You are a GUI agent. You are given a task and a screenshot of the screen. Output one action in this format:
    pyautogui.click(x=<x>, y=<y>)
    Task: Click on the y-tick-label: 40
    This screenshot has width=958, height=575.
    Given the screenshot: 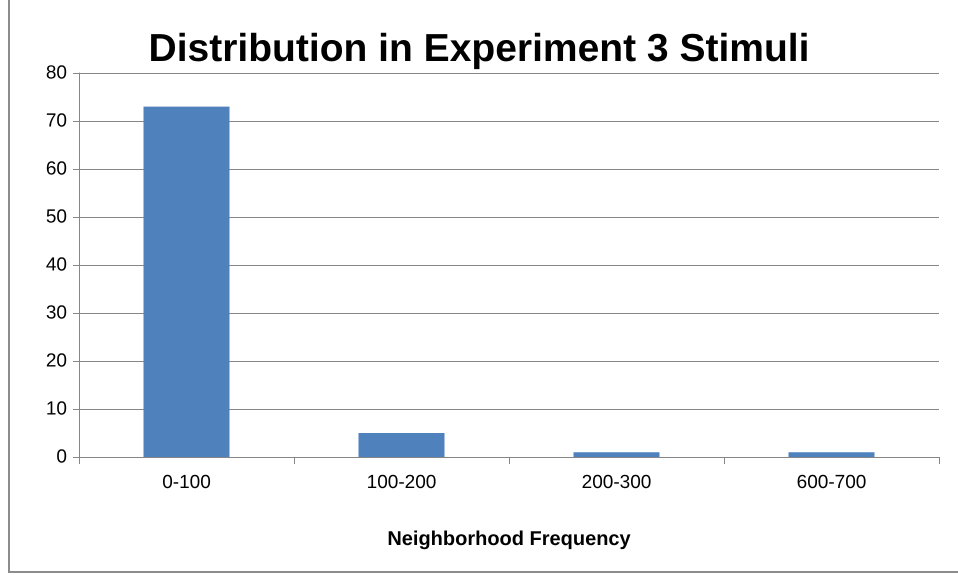 What is the action you would take?
    pyautogui.click(x=56, y=265)
    